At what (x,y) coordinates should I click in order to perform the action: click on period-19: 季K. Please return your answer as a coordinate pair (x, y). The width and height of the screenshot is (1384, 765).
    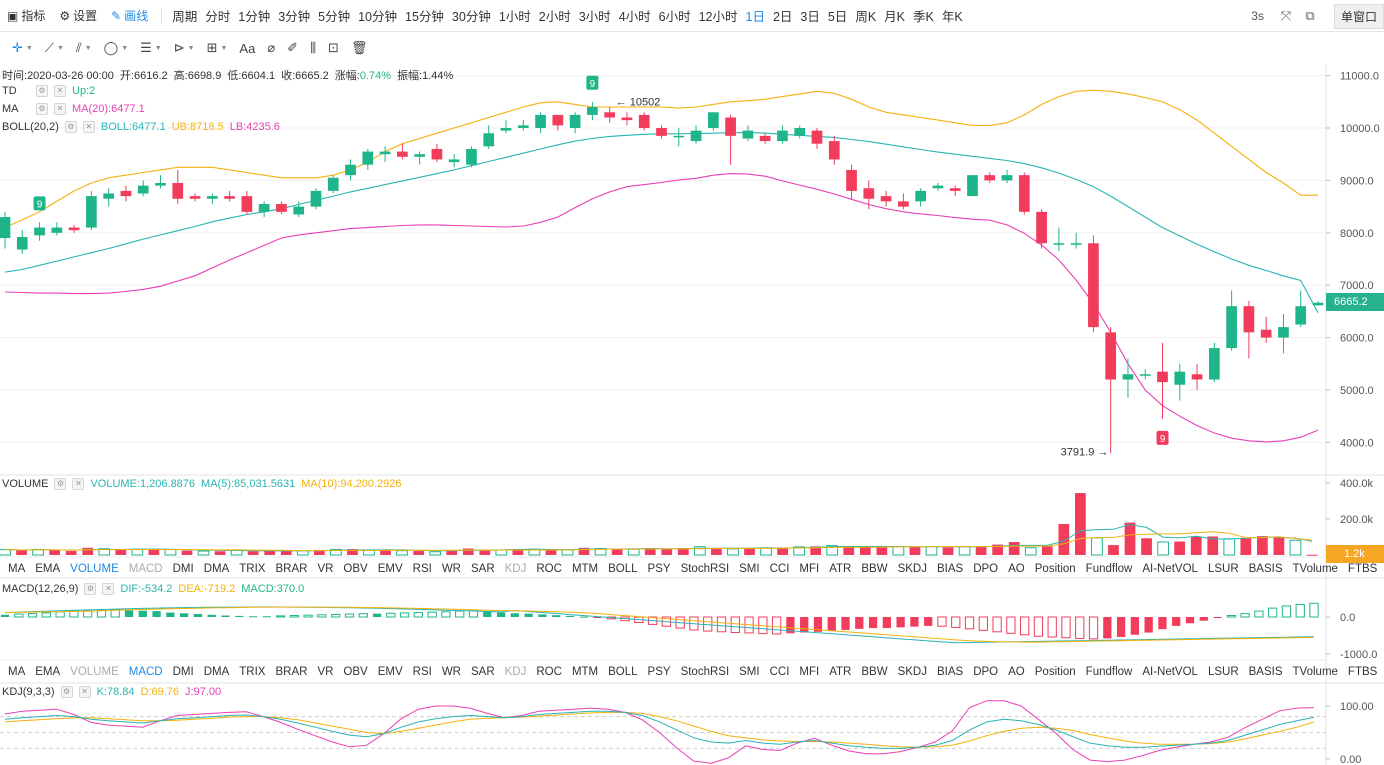
    Looking at the image, I should click on (923, 17).